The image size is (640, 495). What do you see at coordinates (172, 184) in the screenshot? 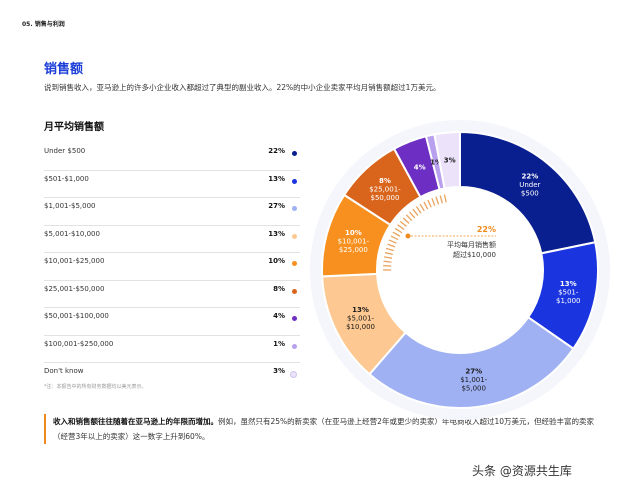
I see `legend-row: $501-$1,000 13%` at bounding box center [172, 184].